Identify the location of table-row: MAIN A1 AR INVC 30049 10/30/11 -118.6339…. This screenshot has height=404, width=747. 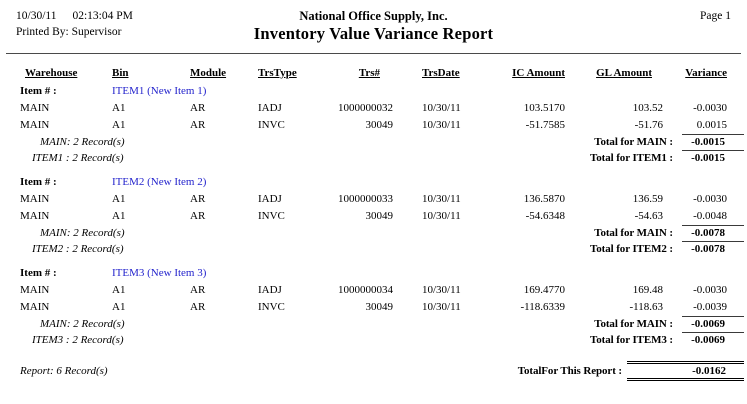
(373, 307).